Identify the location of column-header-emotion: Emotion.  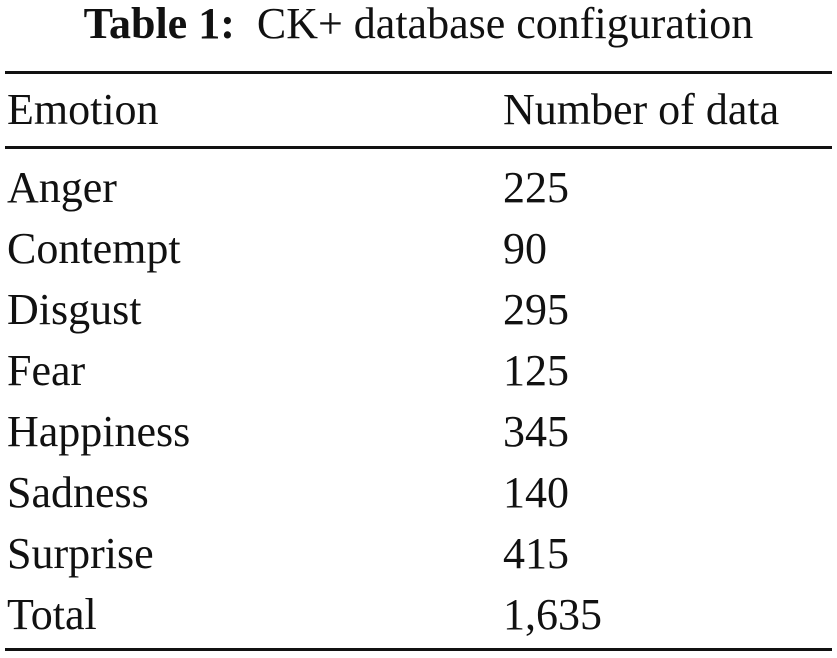
(83, 109).